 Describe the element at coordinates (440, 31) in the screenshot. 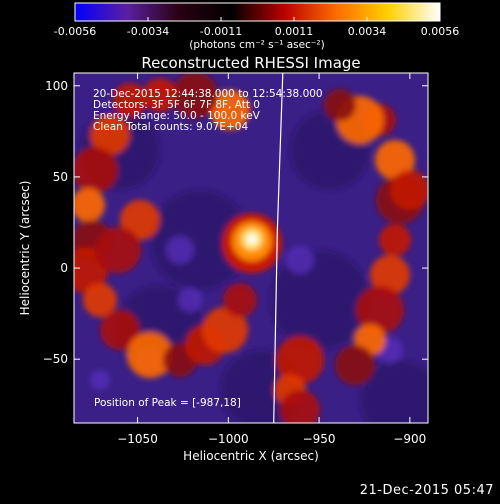

I see `colorbar-tick-label: 0.0056` at that location.